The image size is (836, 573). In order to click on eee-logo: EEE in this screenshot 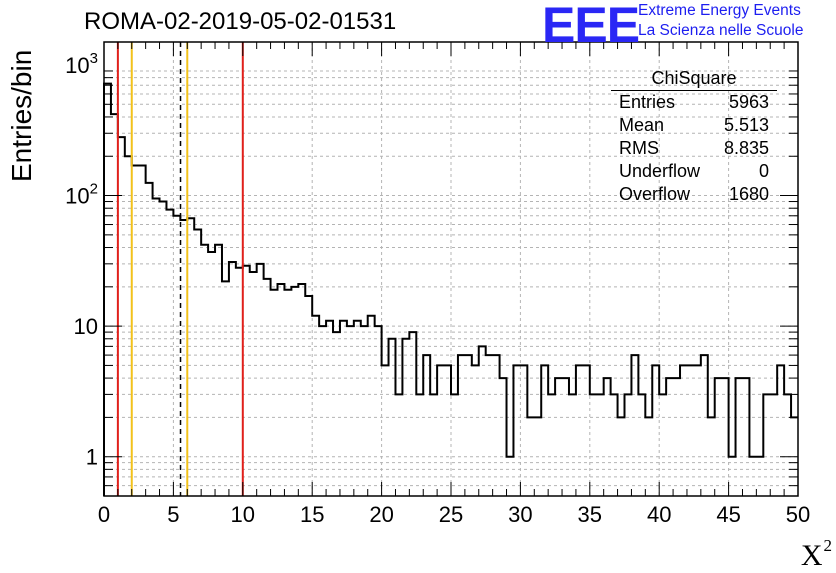, I will do `click(591, 26)`.